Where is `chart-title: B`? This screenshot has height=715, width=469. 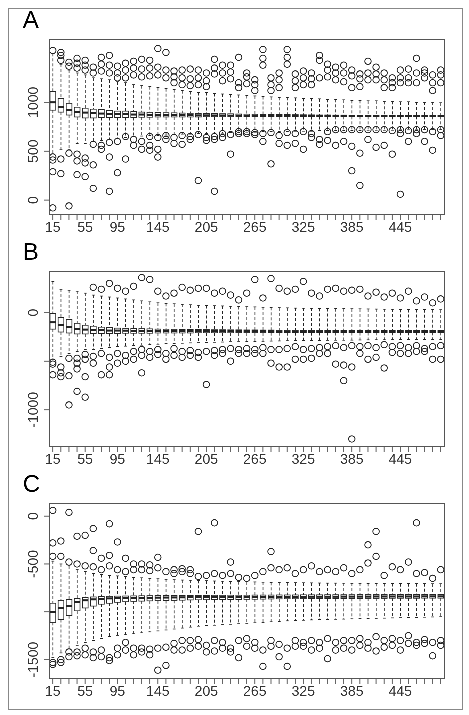 chart-title: B is located at coordinates (31, 252).